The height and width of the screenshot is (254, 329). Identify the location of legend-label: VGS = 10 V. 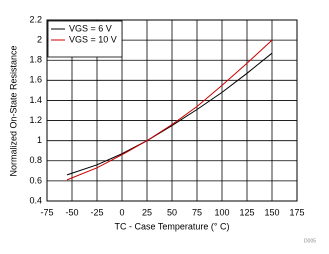
(93, 39).